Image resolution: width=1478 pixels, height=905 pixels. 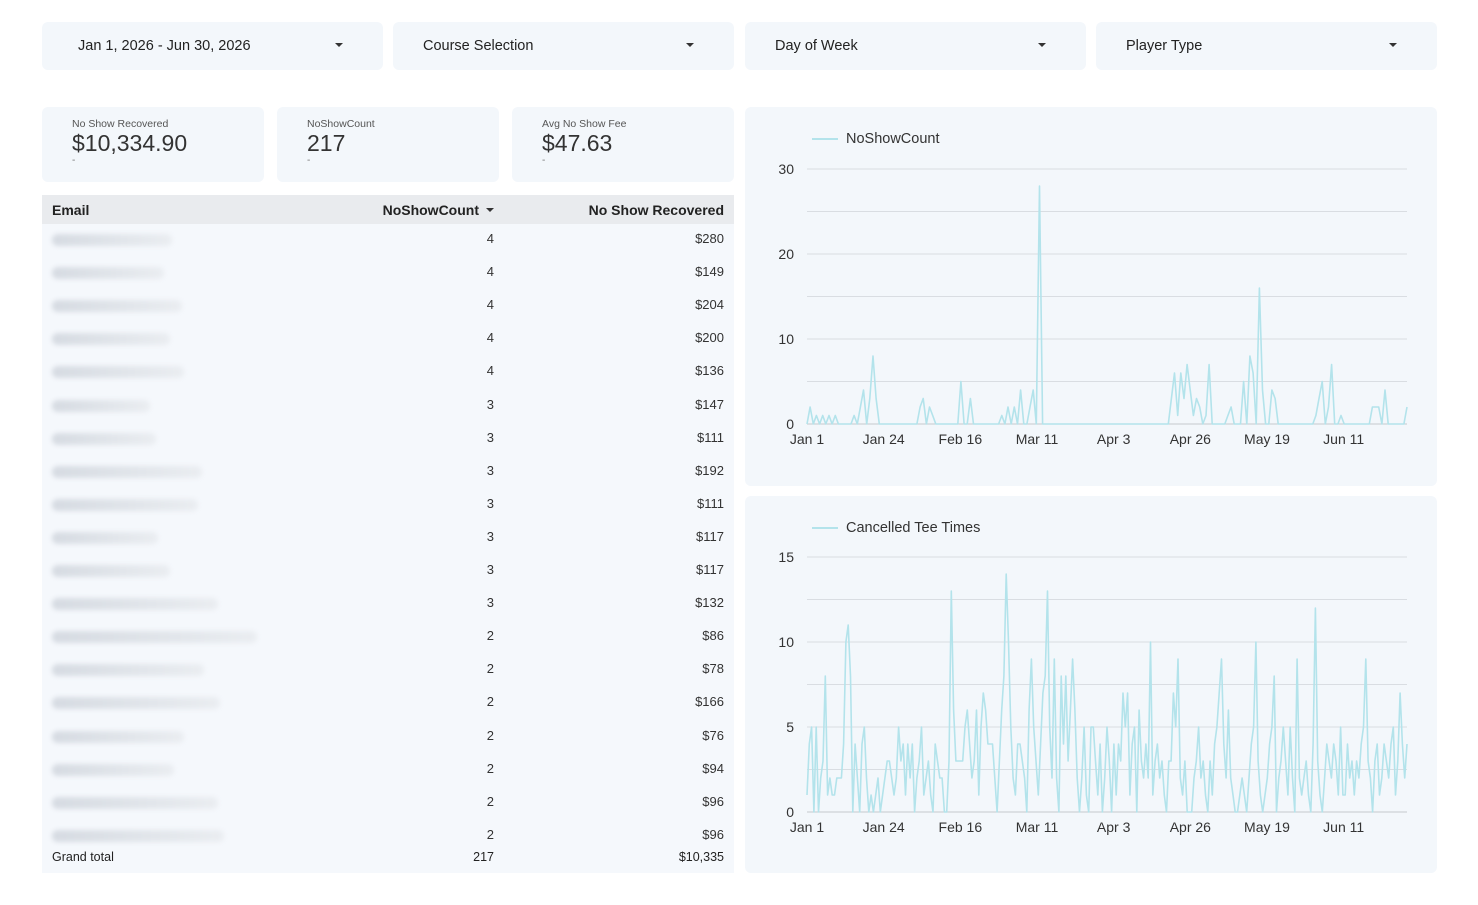 I want to click on table-row: 2 $86, so click(x=388, y=637).